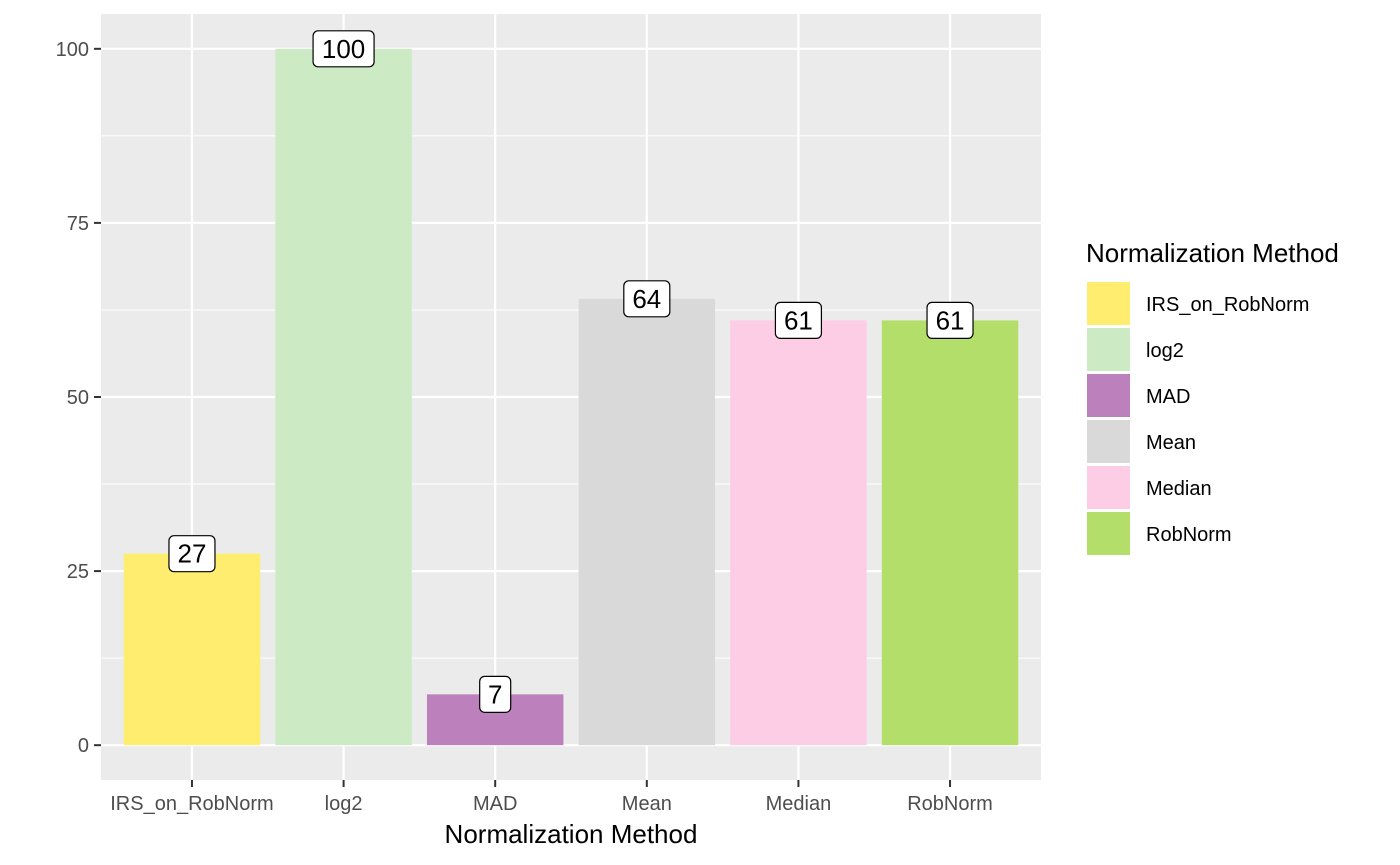  I want to click on legend-key-MAD, so click(1108, 395).